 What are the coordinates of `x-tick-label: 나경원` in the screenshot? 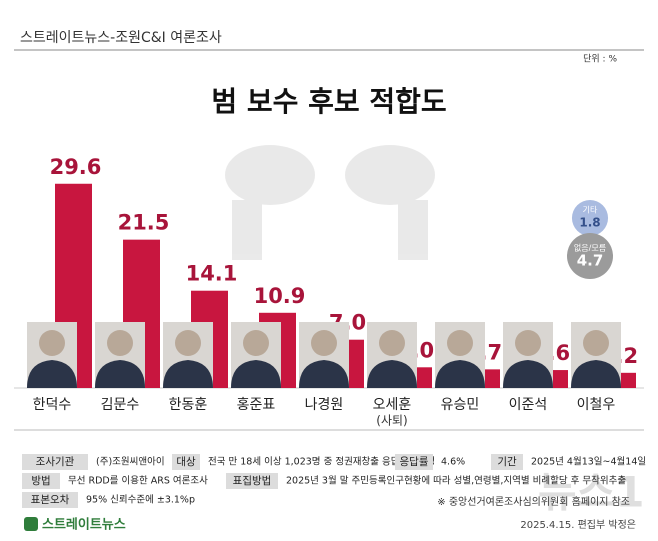 It's located at (324, 405).